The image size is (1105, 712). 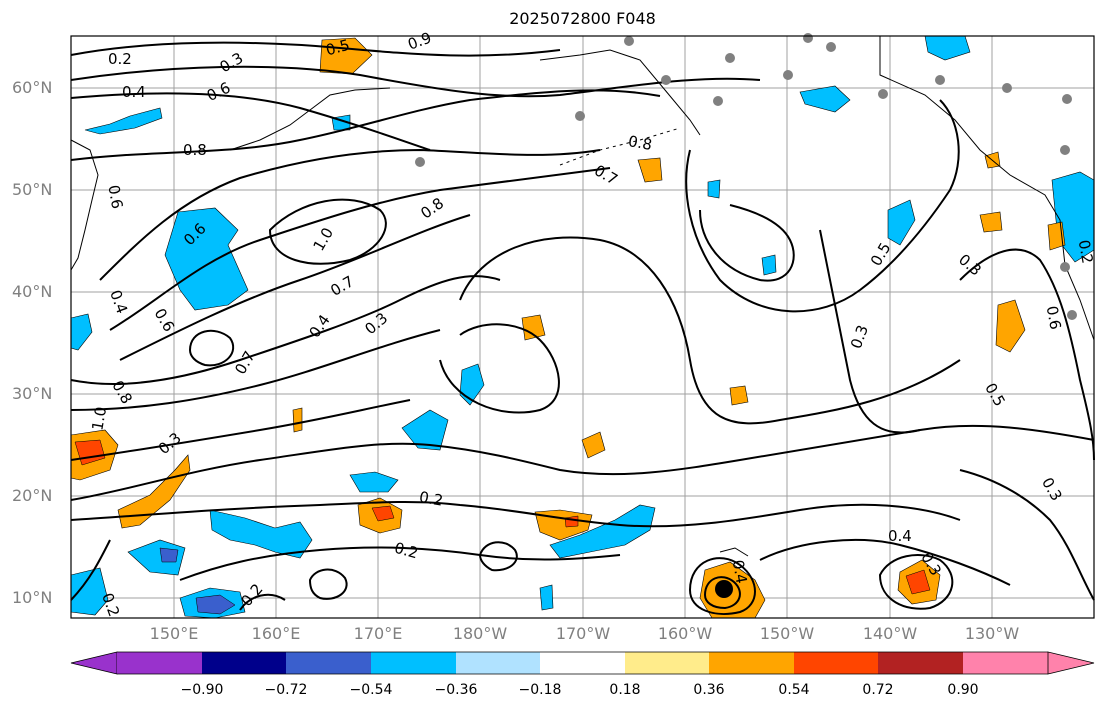 What do you see at coordinates (338, 48) in the screenshot?
I see `contour-label: 0.5` at bounding box center [338, 48].